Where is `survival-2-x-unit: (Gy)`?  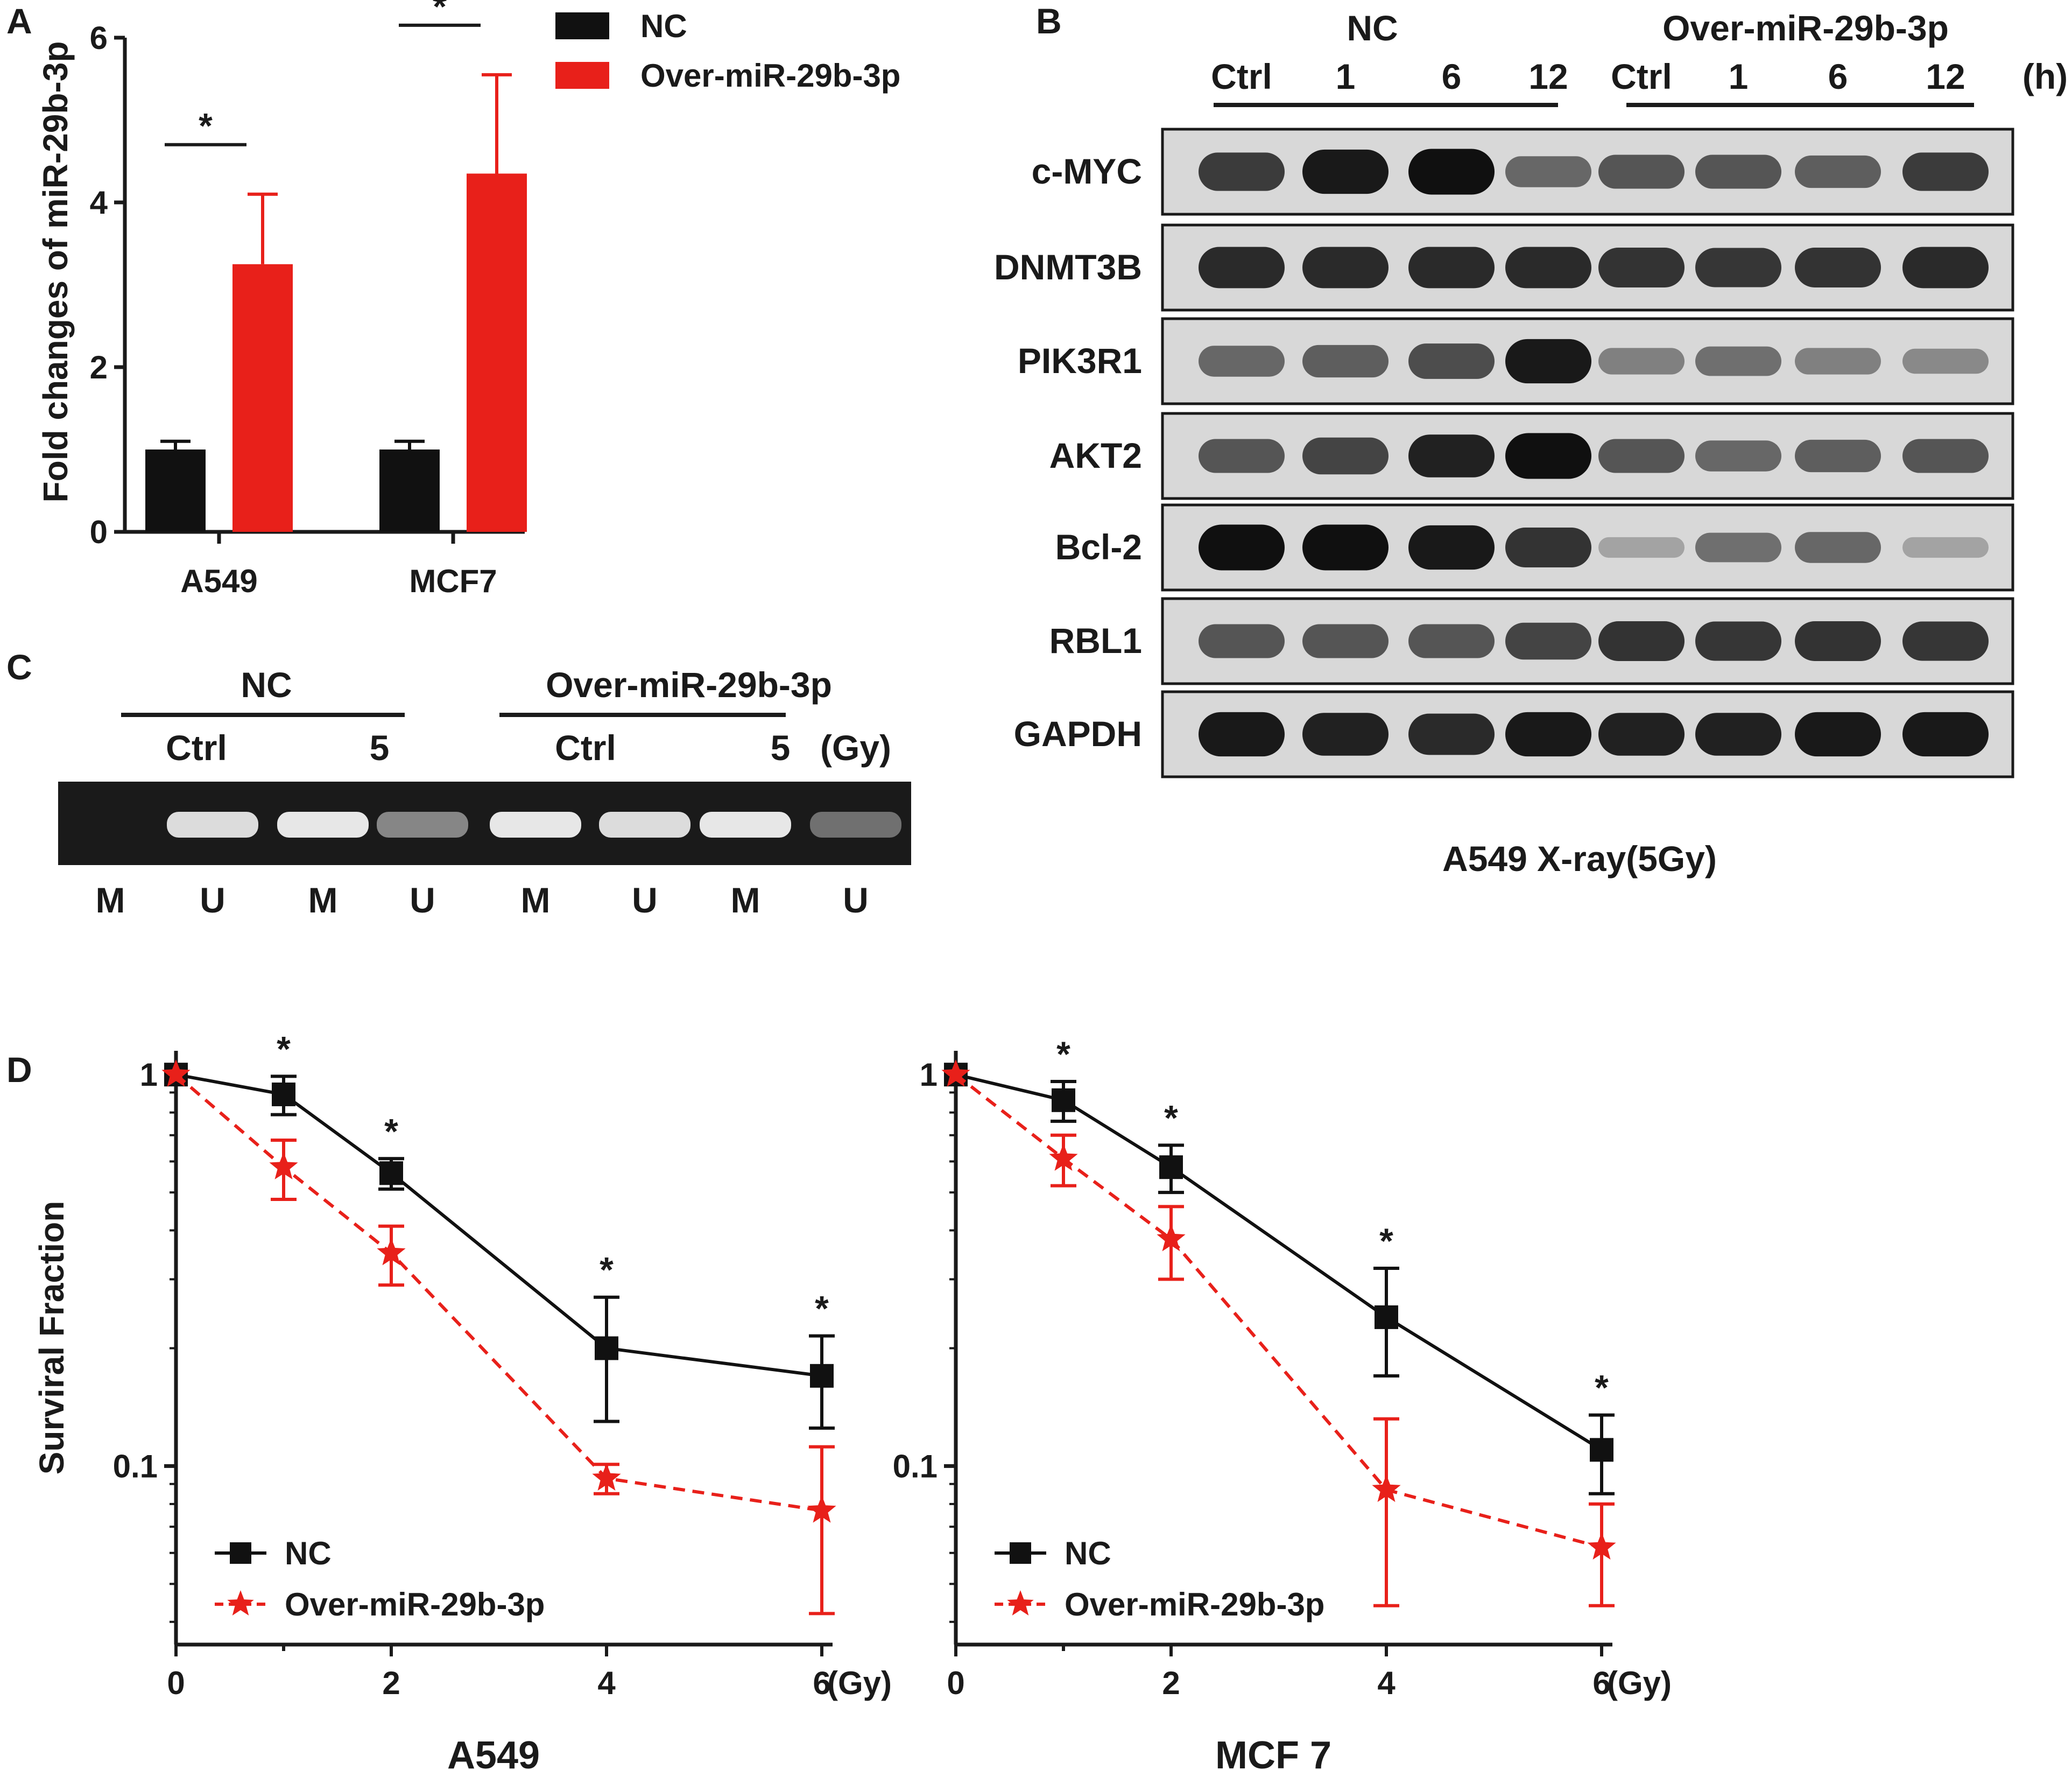
survival-2-x-unit: (Gy) is located at coordinates (1640, 1683).